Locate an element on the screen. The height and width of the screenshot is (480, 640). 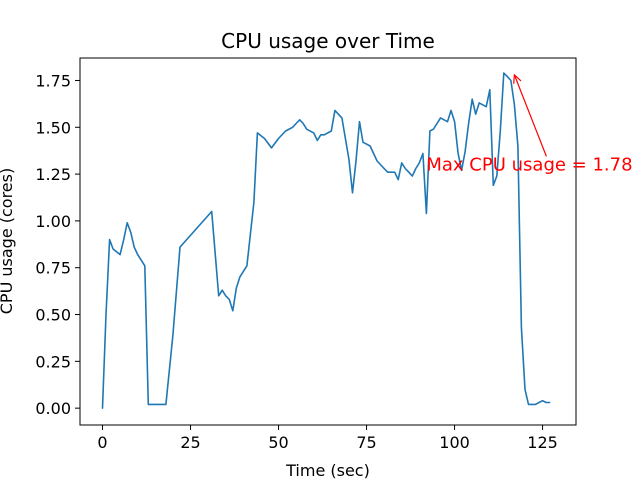
x-tick-label: 50 is located at coordinates (278, 442).